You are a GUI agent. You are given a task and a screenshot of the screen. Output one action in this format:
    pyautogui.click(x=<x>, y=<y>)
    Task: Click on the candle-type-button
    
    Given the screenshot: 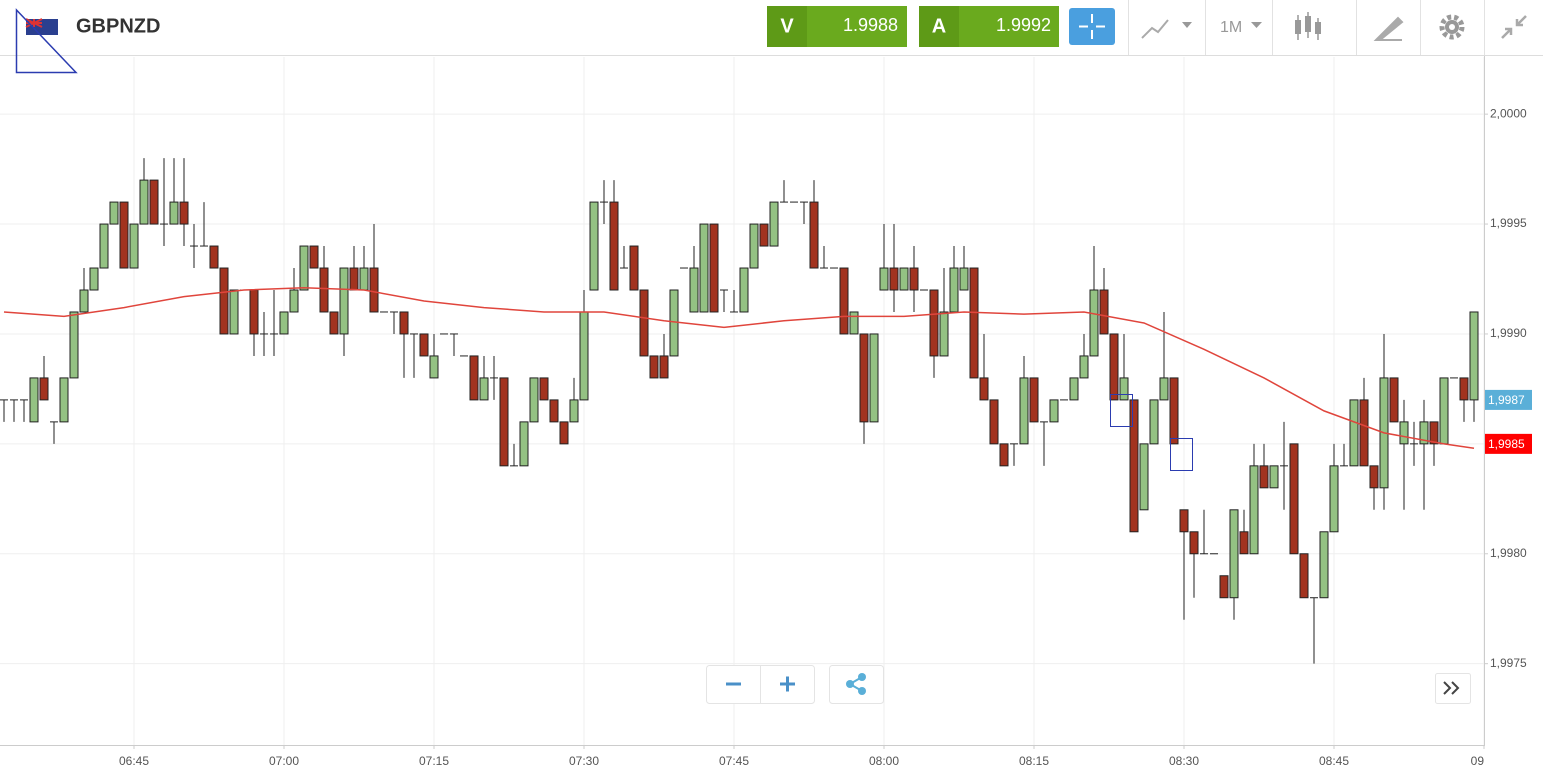 What is the action you would take?
    pyautogui.click(x=1308, y=26)
    